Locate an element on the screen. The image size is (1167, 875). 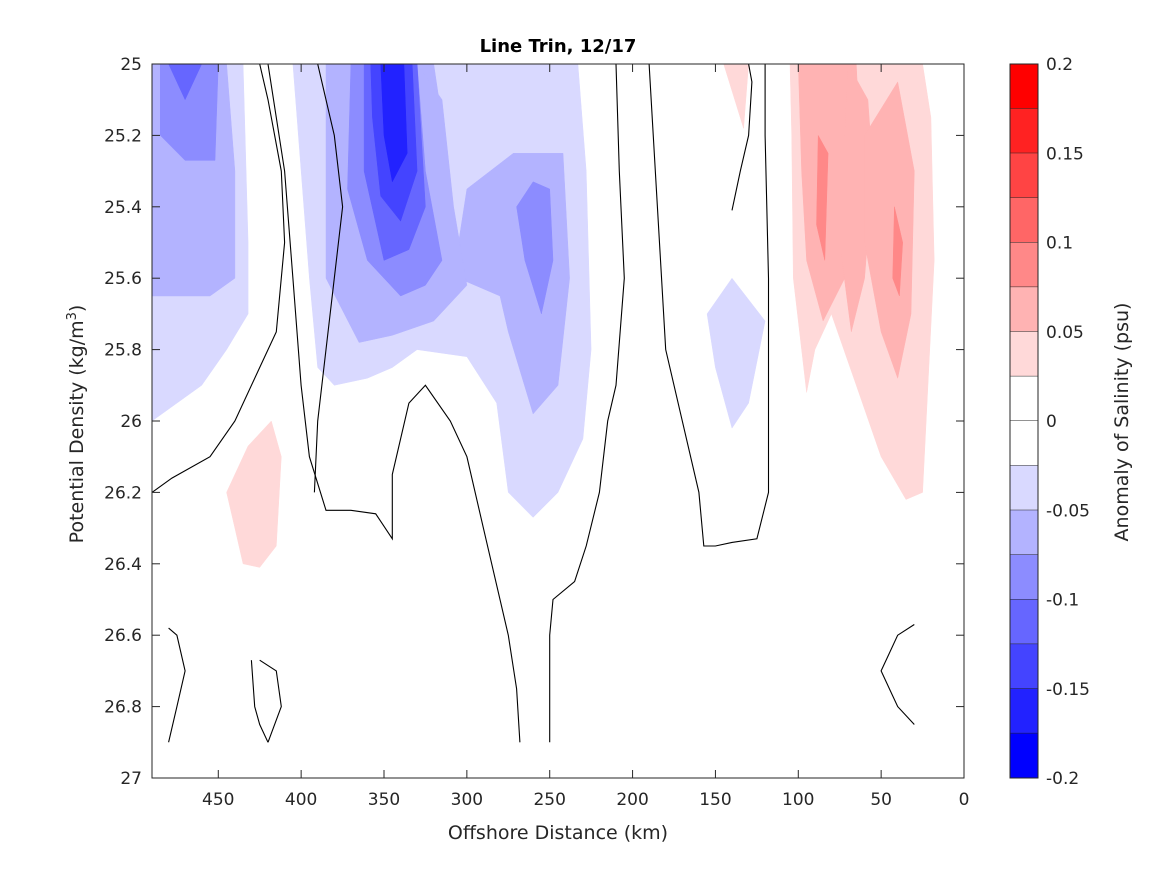
colorbar is located at coordinates (1024, 421).